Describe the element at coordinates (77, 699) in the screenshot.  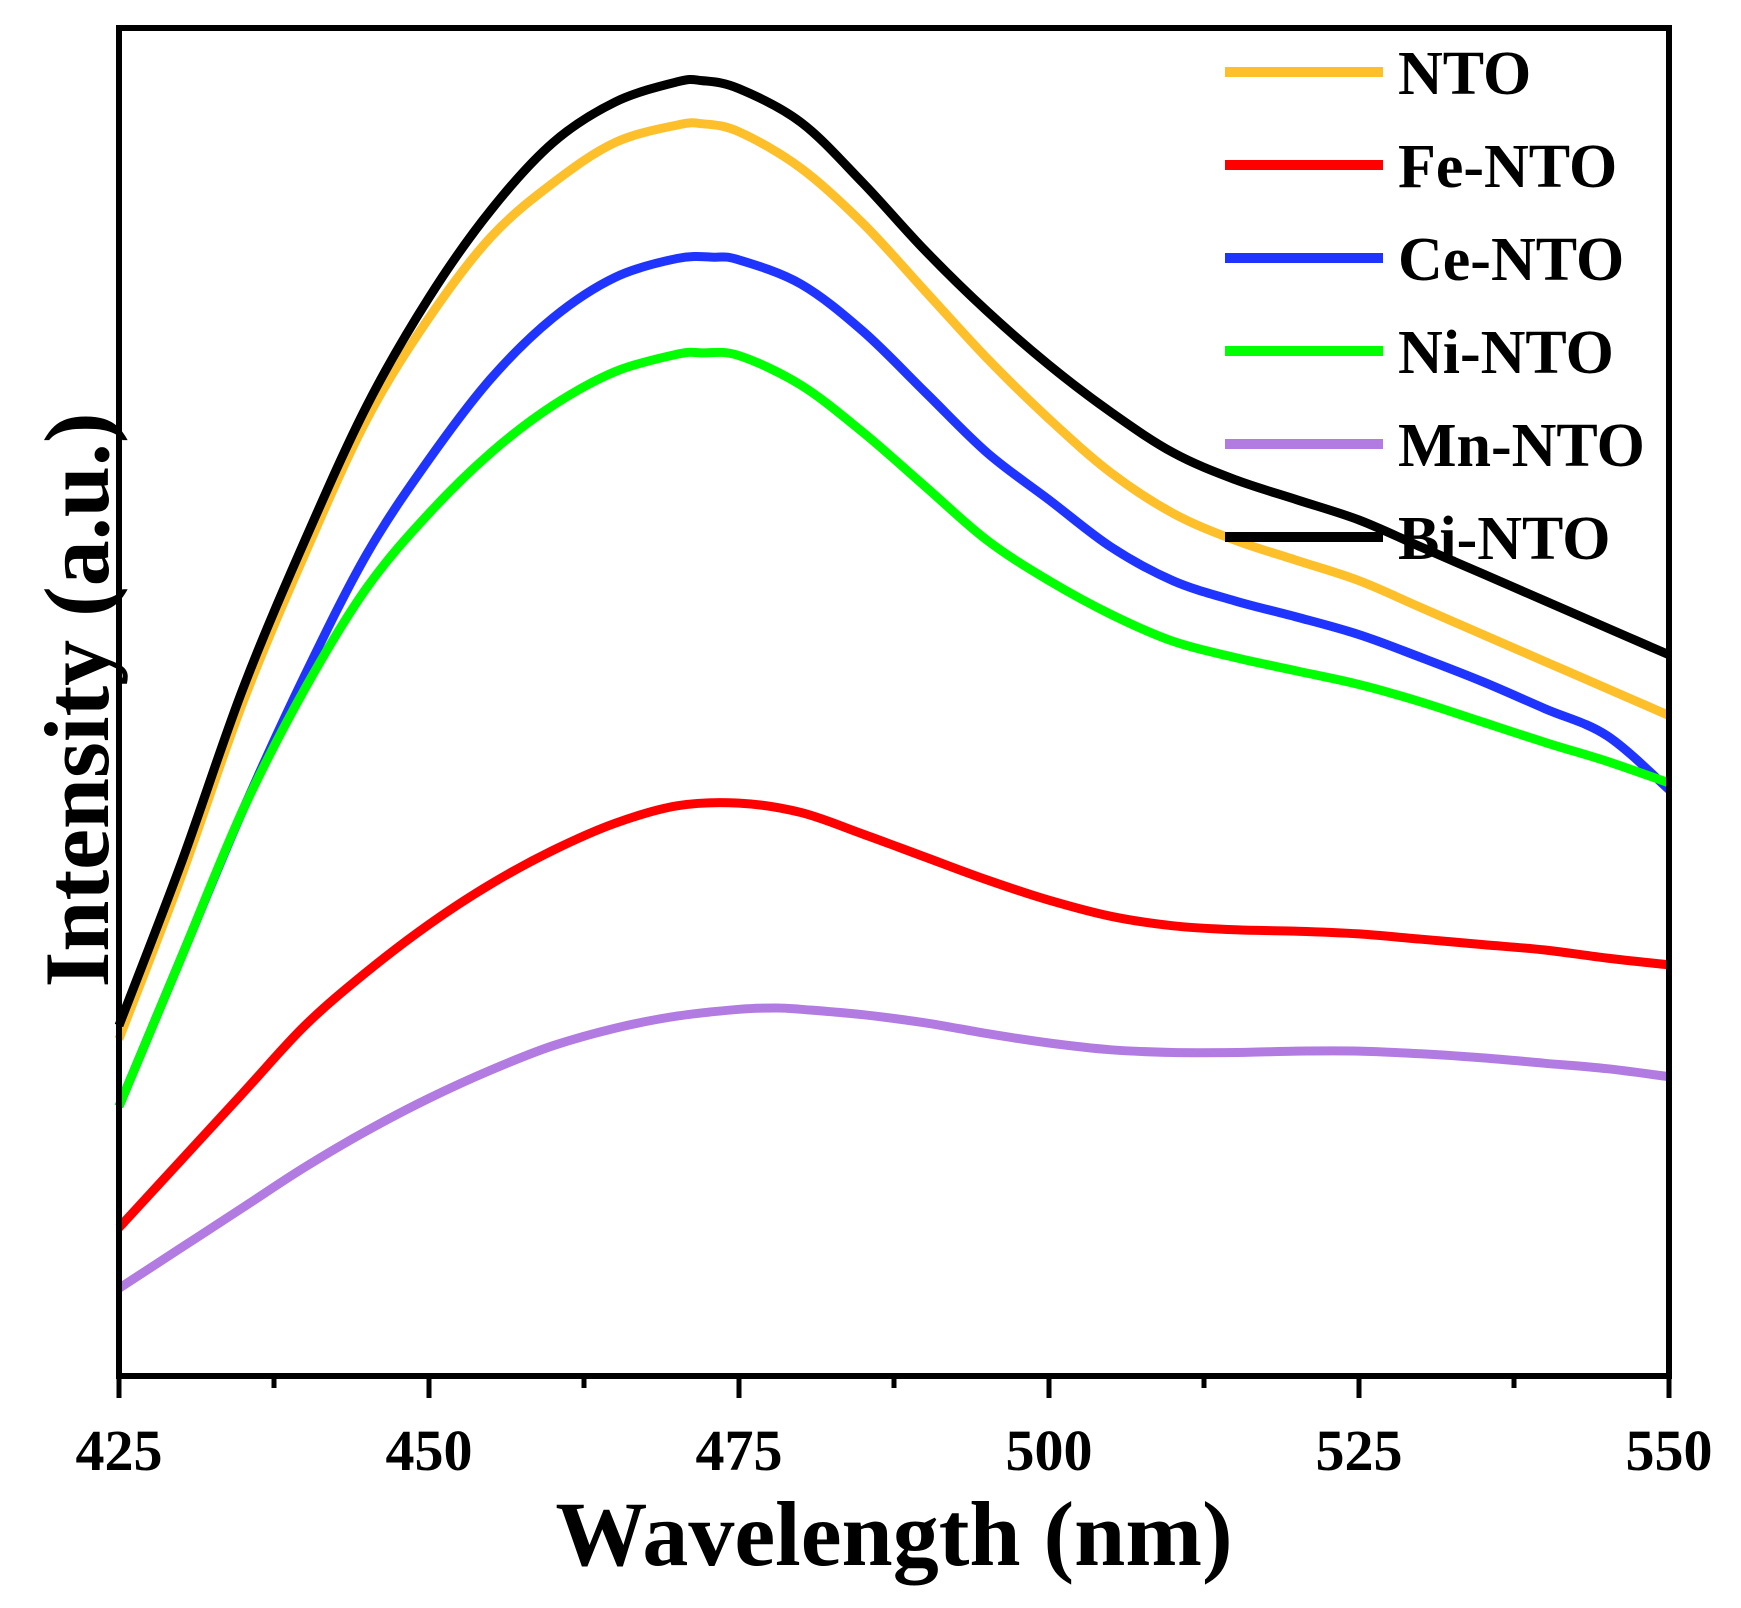
I see `y-axis-title: Intensity (a.u.)` at that location.